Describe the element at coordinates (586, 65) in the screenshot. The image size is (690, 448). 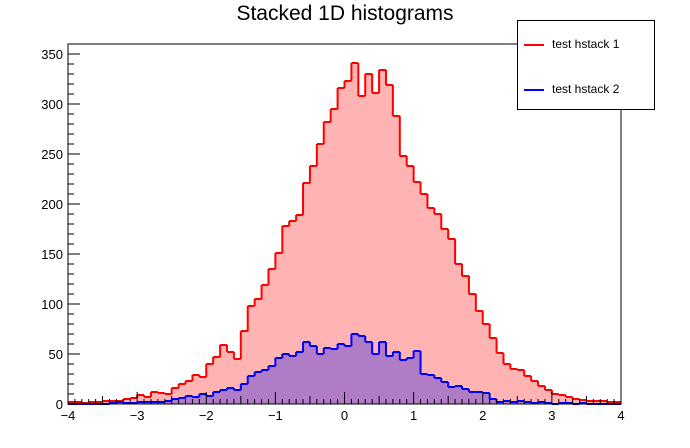
I see `legend: test hstack 1 test hstack 2` at that location.